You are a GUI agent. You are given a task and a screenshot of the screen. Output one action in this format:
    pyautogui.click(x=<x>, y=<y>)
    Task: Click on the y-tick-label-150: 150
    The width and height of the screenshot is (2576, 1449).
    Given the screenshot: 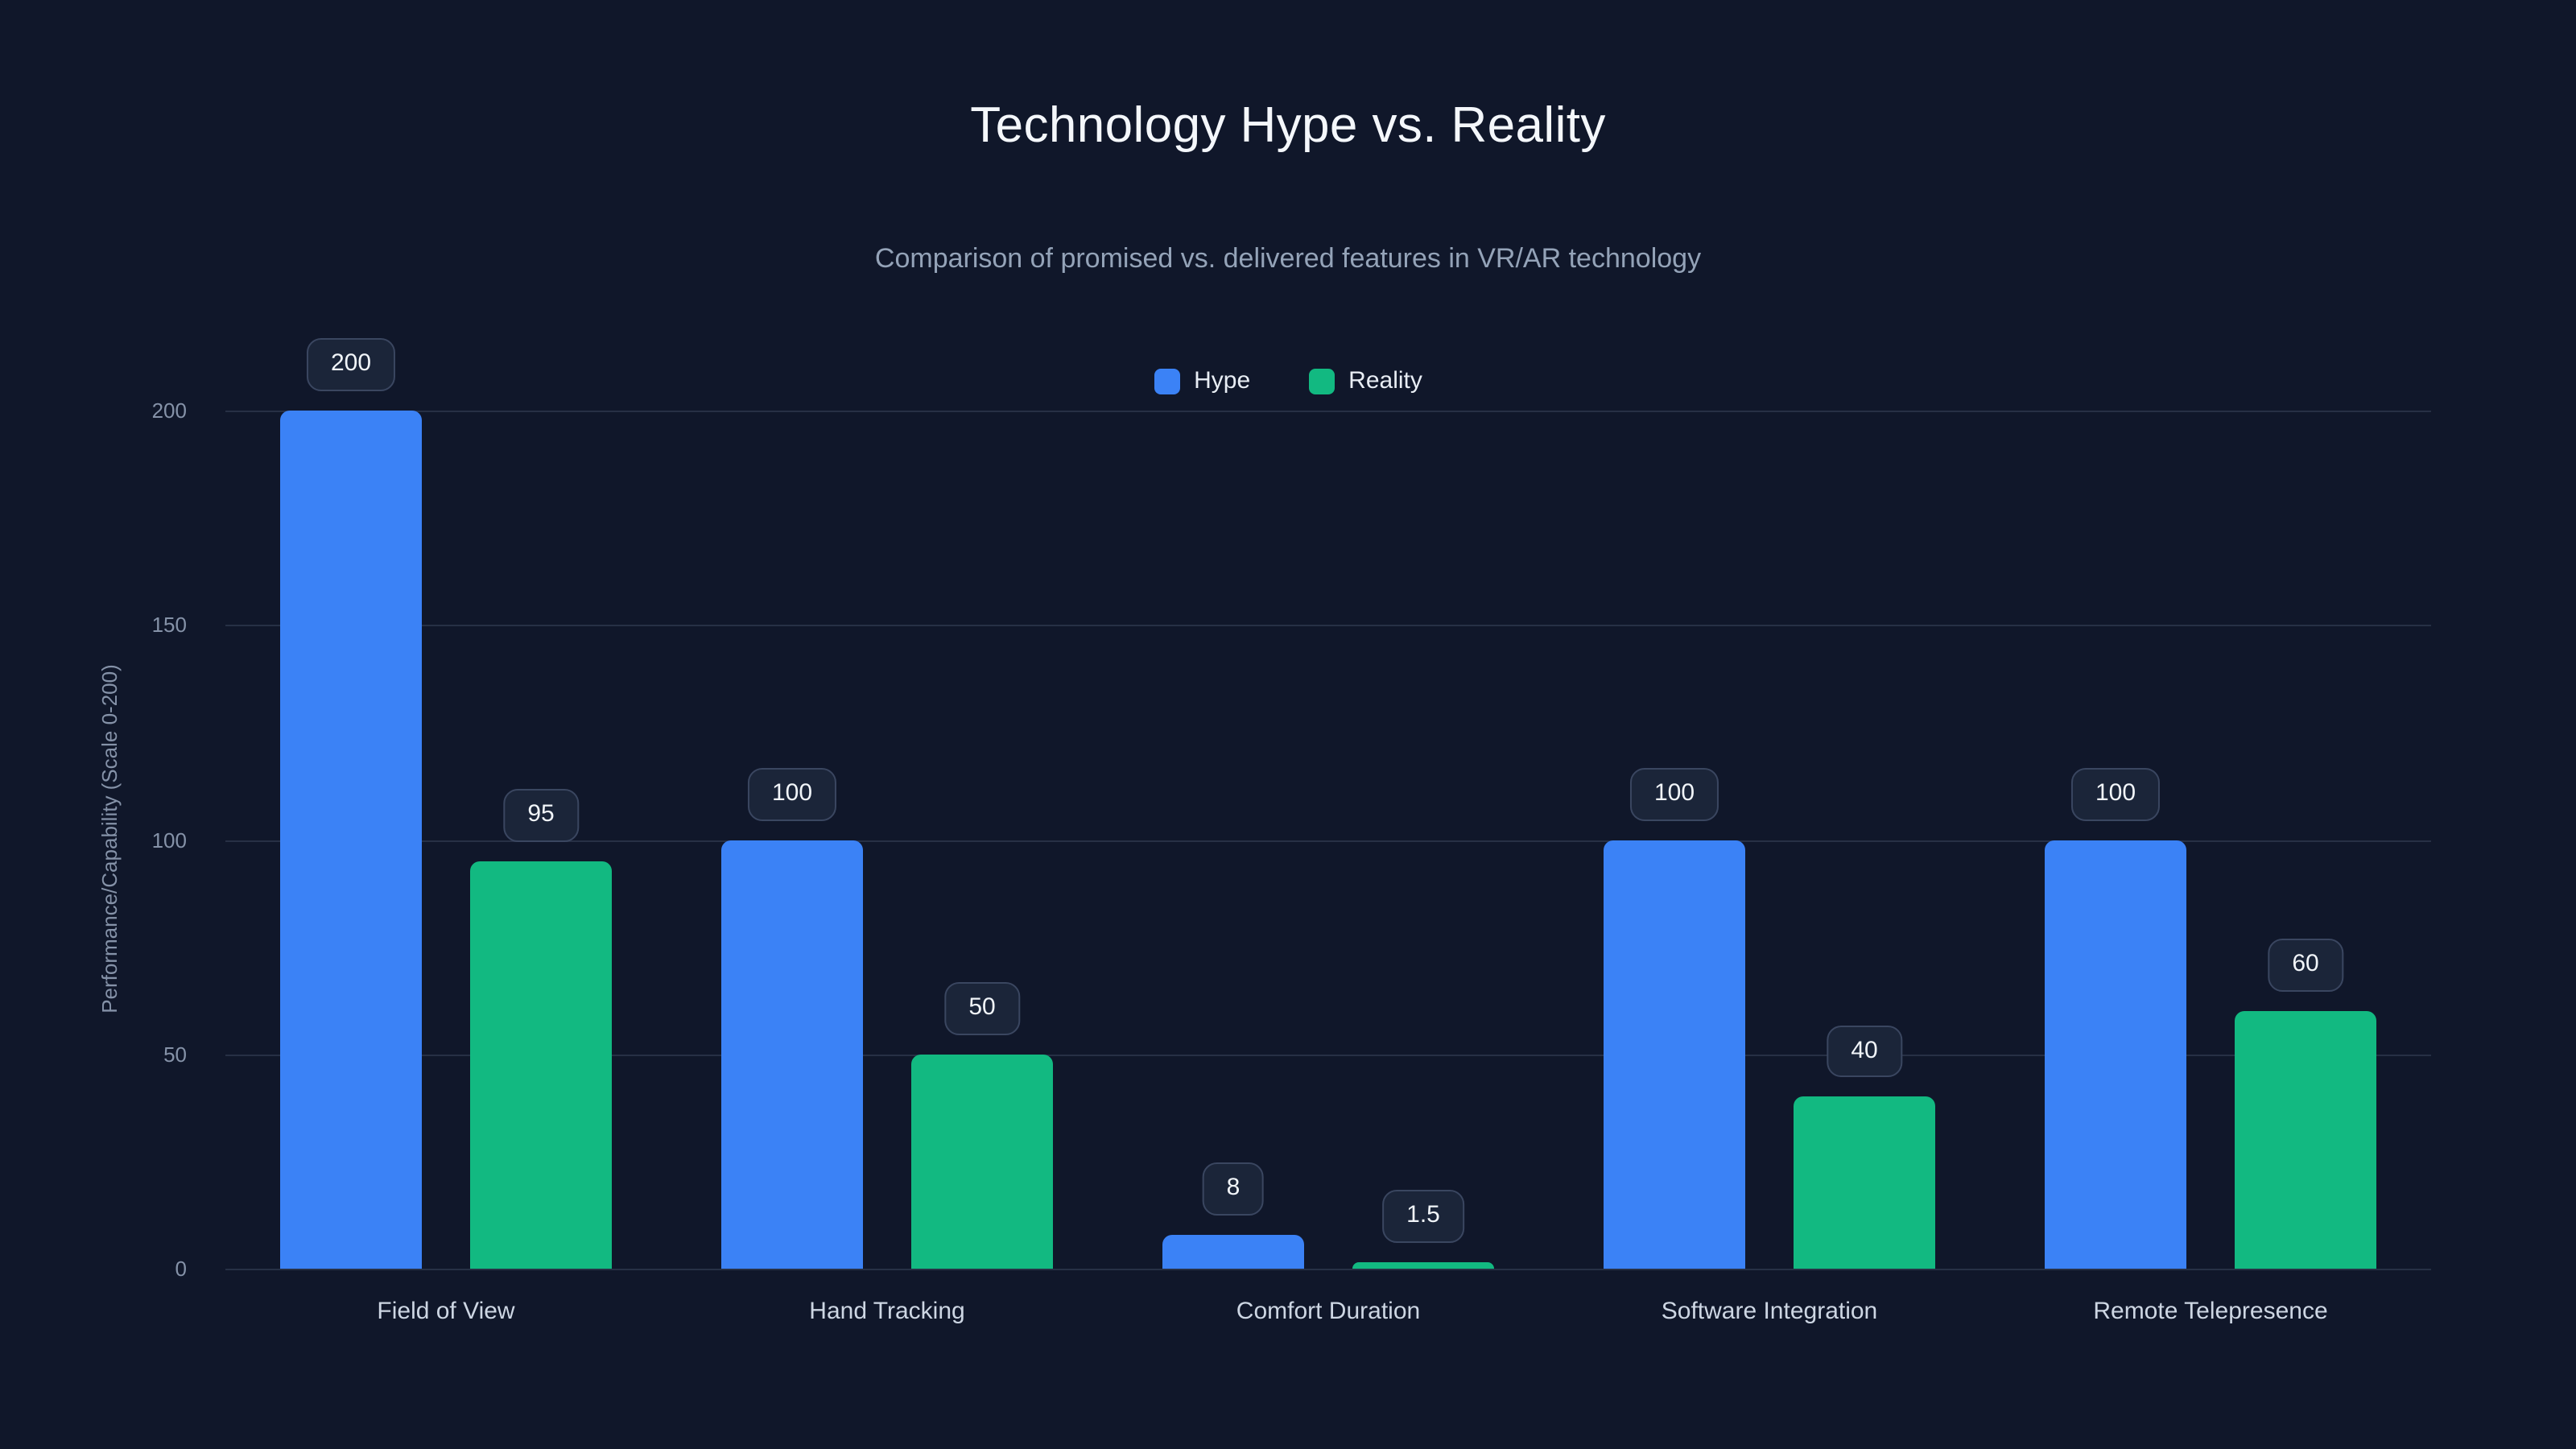 What is the action you would take?
    pyautogui.click(x=169, y=625)
    